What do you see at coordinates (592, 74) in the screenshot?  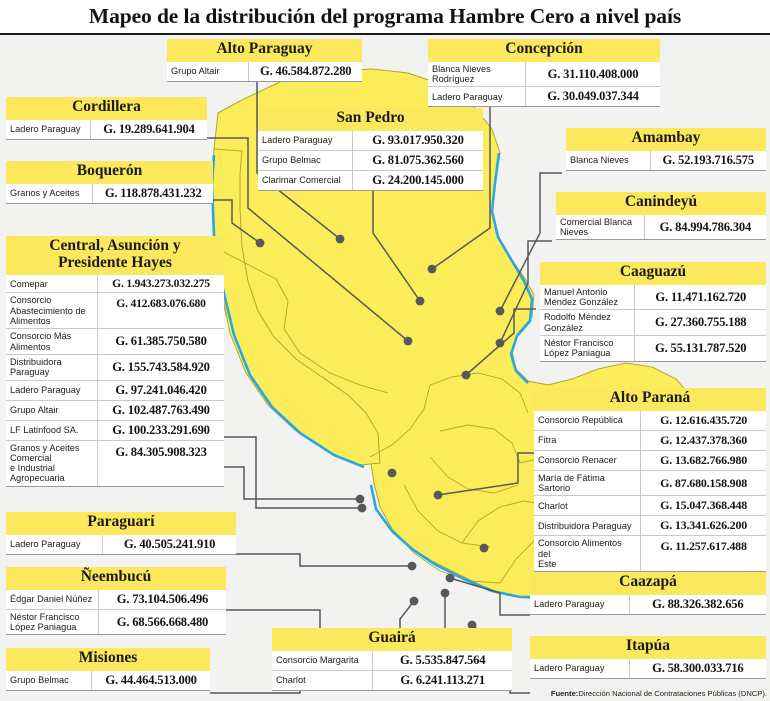 I see `amount-value: G. 31.110.408.000` at bounding box center [592, 74].